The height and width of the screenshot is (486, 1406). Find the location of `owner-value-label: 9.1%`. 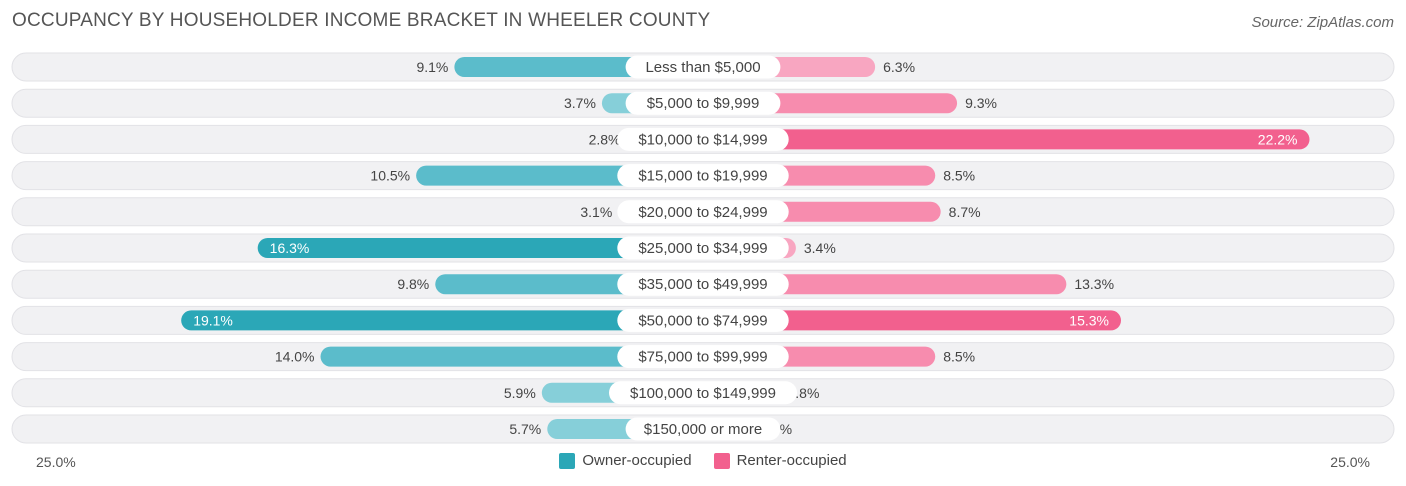

owner-value-label: 9.1% is located at coordinates (432, 67).